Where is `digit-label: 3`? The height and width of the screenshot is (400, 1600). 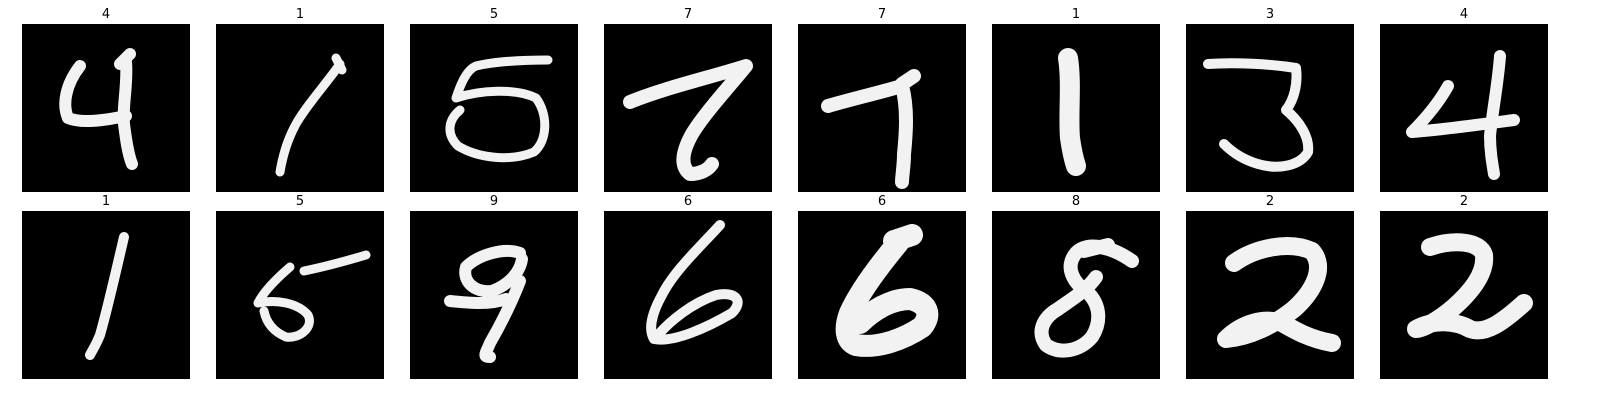 digit-label: 3 is located at coordinates (1270, 14).